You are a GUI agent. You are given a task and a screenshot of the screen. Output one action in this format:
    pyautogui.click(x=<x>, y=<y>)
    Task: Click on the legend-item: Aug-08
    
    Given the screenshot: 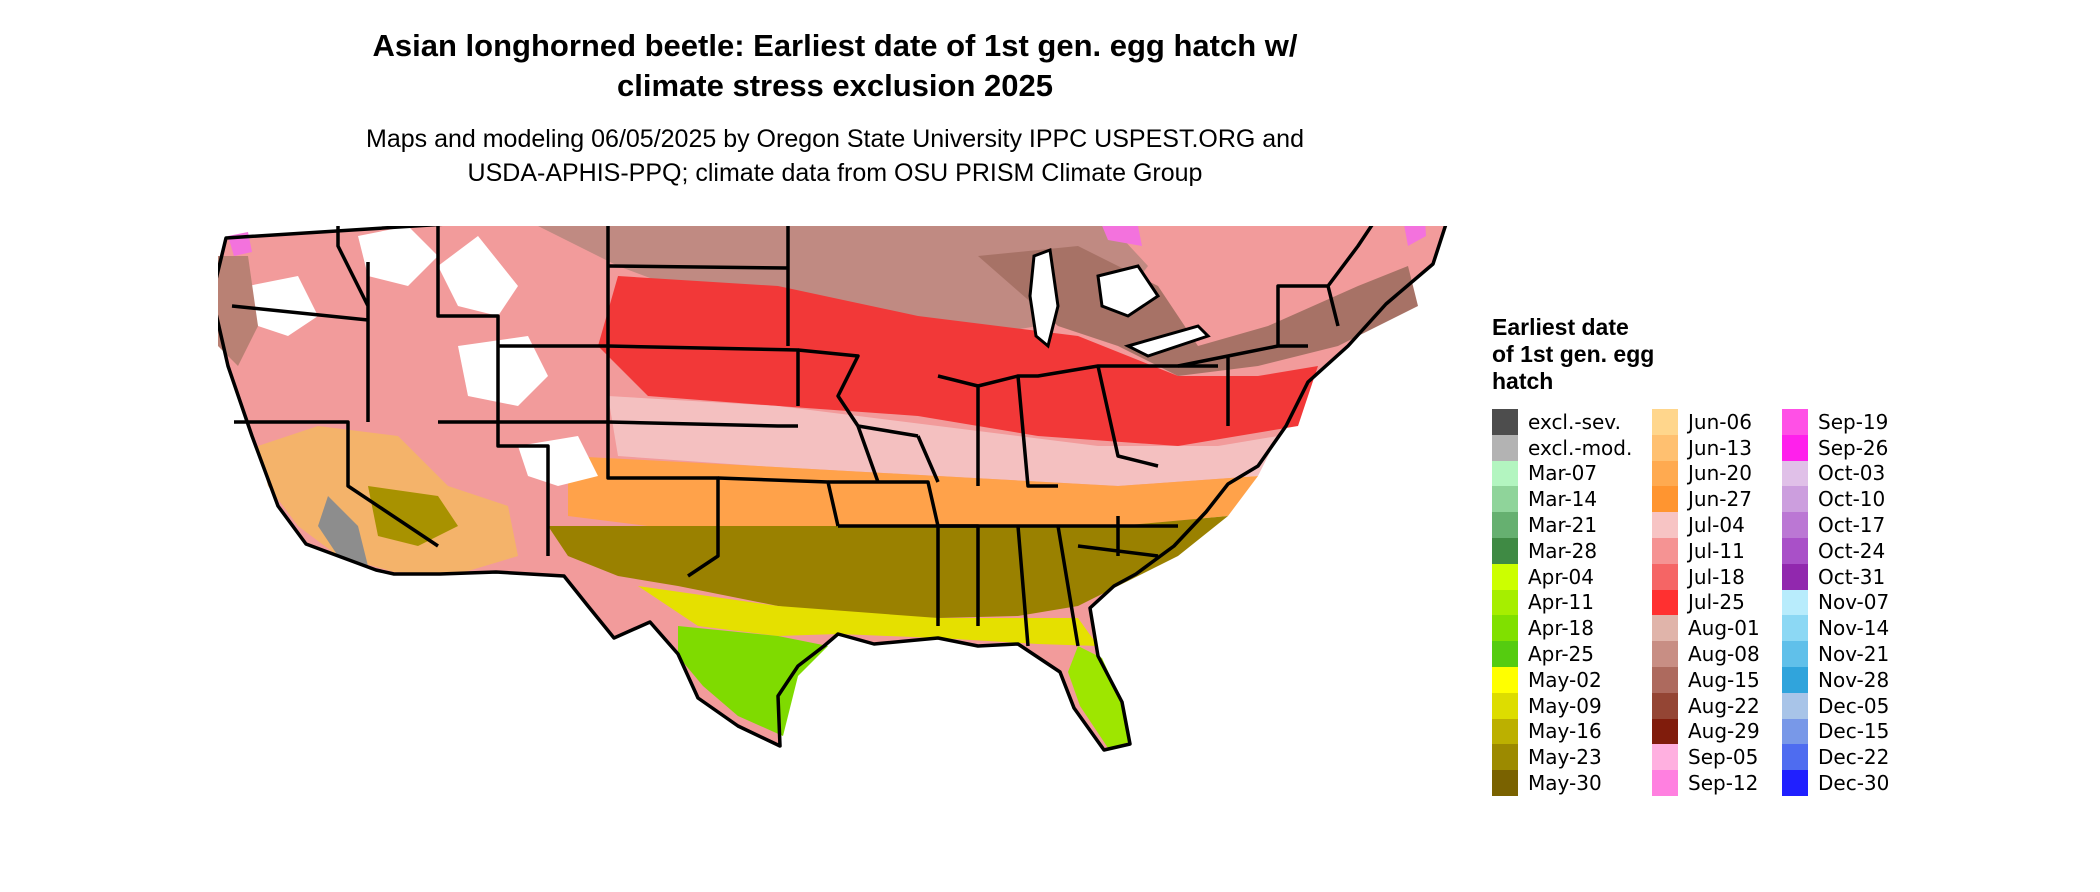 What is the action you would take?
    pyautogui.click(x=1706, y=654)
    